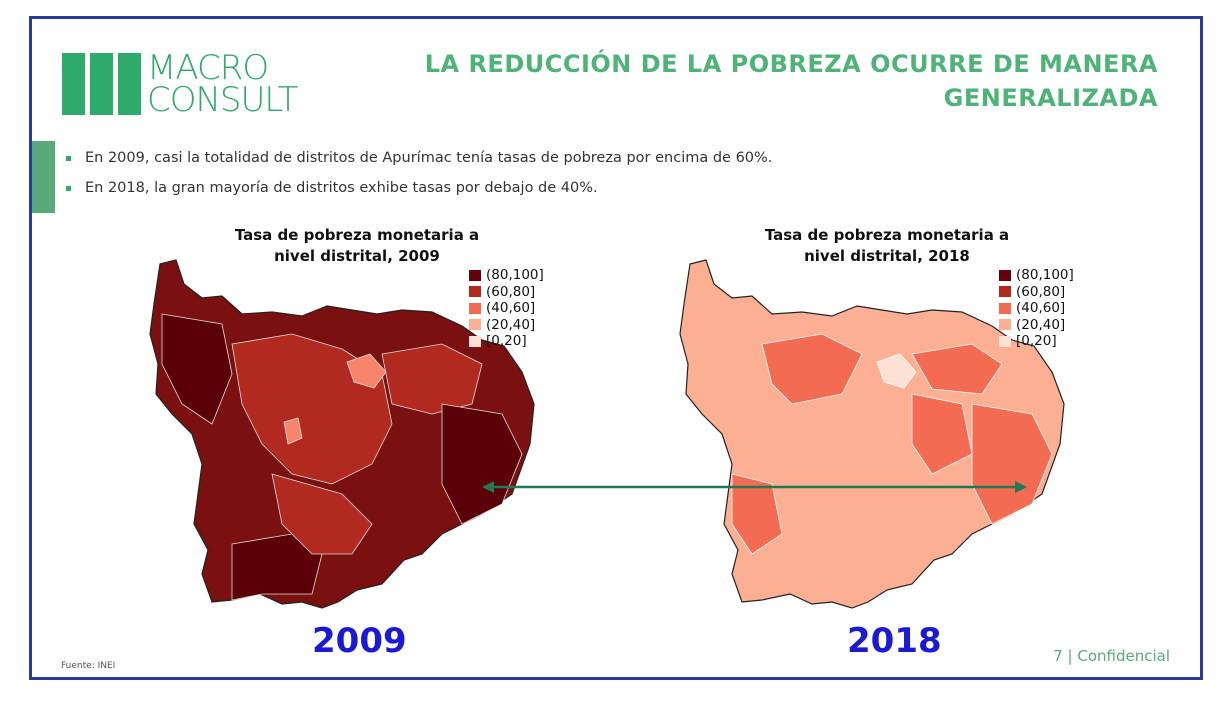 The width and height of the screenshot is (1228, 705). What do you see at coordinates (208, 68) in the screenshot?
I see `logo-line1: MACRO` at bounding box center [208, 68].